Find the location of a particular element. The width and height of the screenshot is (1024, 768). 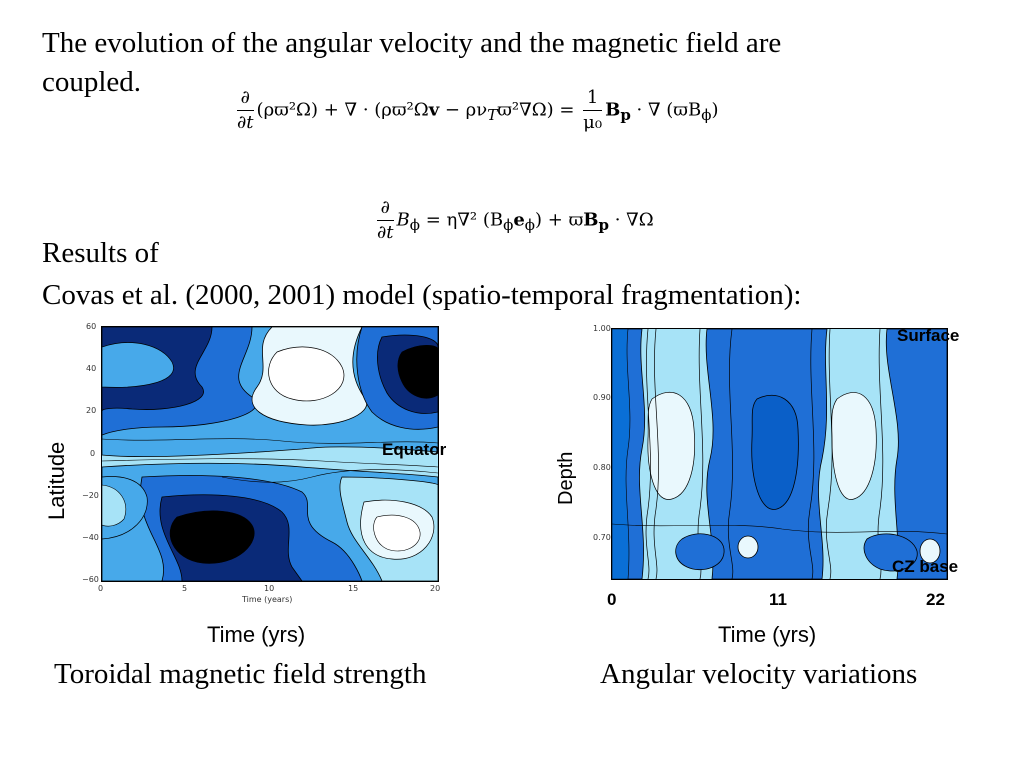

surface-annotation: Surface is located at coordinates (928, 335).